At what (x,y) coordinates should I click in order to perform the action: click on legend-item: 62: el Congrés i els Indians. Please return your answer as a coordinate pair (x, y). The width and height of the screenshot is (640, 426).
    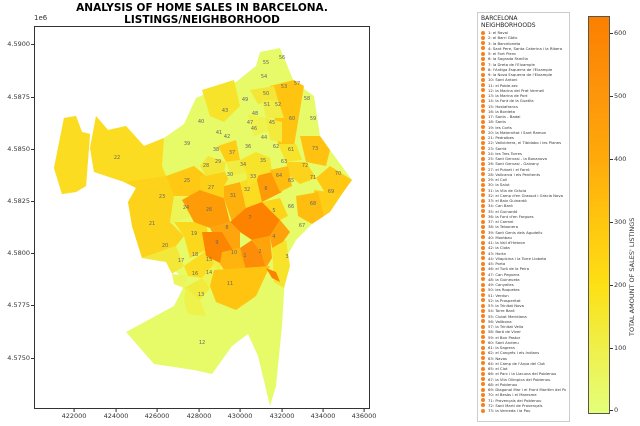
    Looking at the image, I should click on (523, 352).